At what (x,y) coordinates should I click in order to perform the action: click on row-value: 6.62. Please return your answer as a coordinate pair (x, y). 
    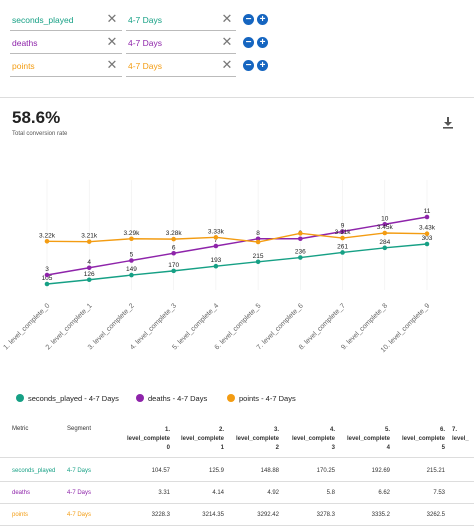
    Looking at the image, I should click on (384, 493).